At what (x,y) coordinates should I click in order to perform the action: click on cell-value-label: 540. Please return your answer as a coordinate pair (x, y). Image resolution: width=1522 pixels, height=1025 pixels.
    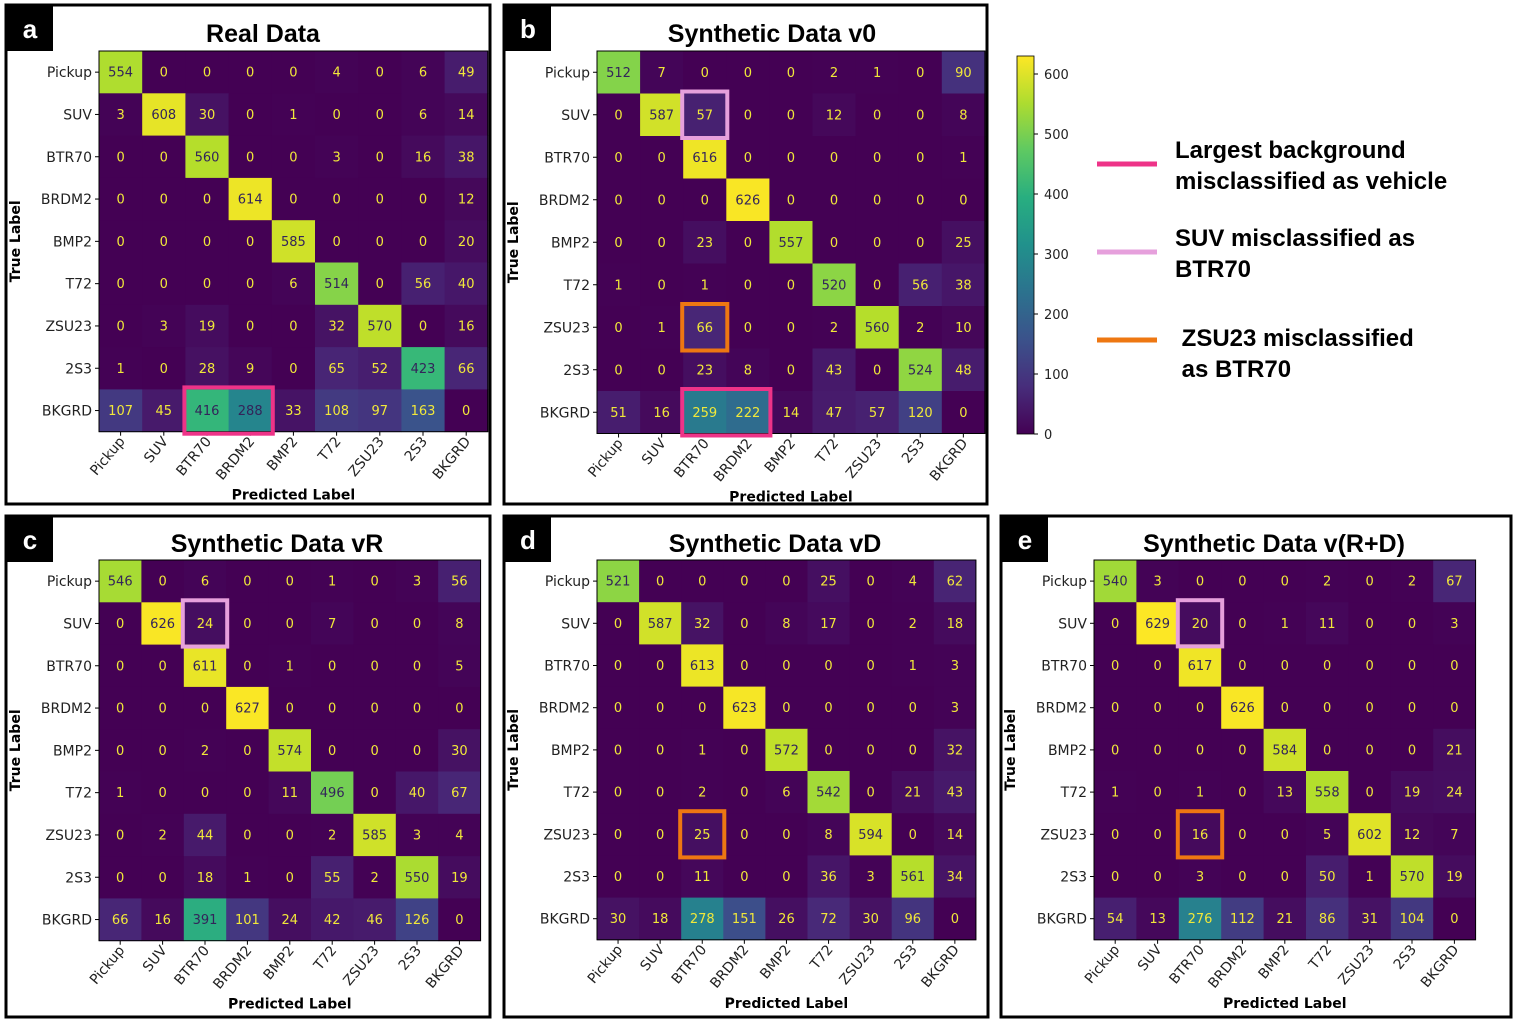
    Looking at the image, I should click on (1115, 582).